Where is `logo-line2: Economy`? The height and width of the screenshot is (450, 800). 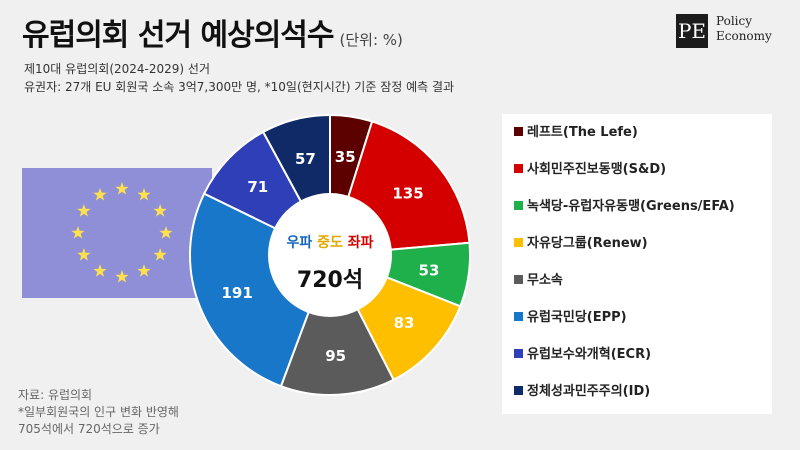
logo-line2: Economy is located at coordinates (744, 36).